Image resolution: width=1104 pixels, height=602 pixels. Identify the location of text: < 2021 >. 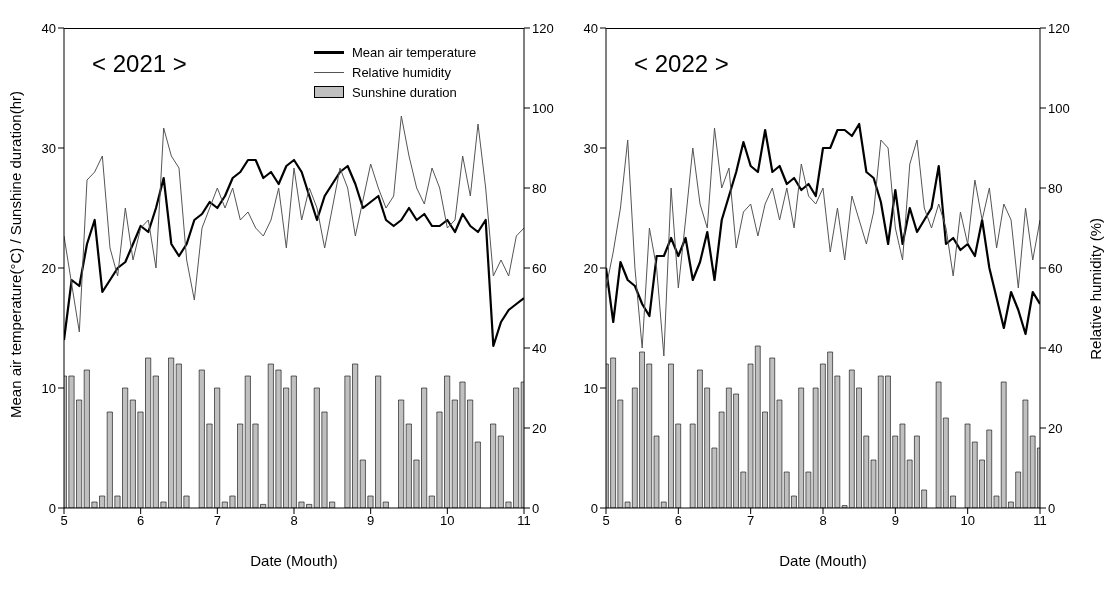
(139, 64).